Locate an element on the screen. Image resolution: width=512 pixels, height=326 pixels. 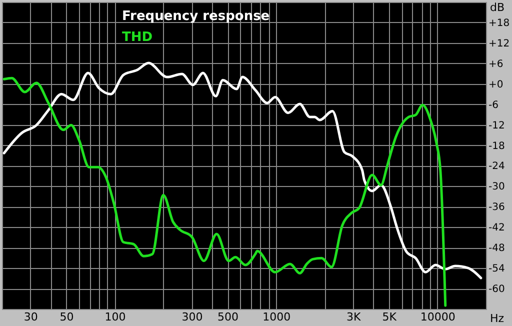
x-tick-label: 300 is located at coordinates (192, 317).